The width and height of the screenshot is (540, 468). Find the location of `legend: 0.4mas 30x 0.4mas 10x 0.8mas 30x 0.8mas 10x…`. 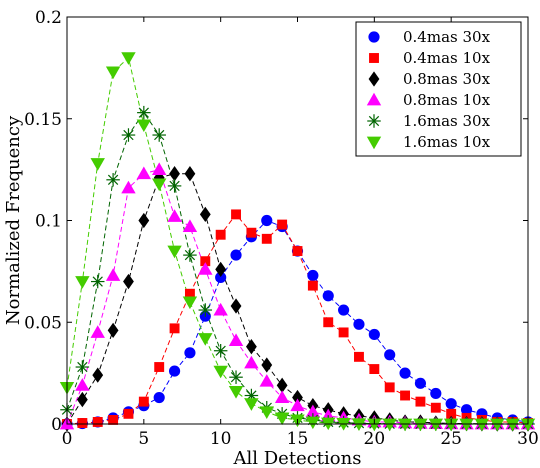

legend: 0.4mas 30x 0.4mas 10x 0.8mas 30x 0.8mas 10x… is located at coordinates (438, 89).